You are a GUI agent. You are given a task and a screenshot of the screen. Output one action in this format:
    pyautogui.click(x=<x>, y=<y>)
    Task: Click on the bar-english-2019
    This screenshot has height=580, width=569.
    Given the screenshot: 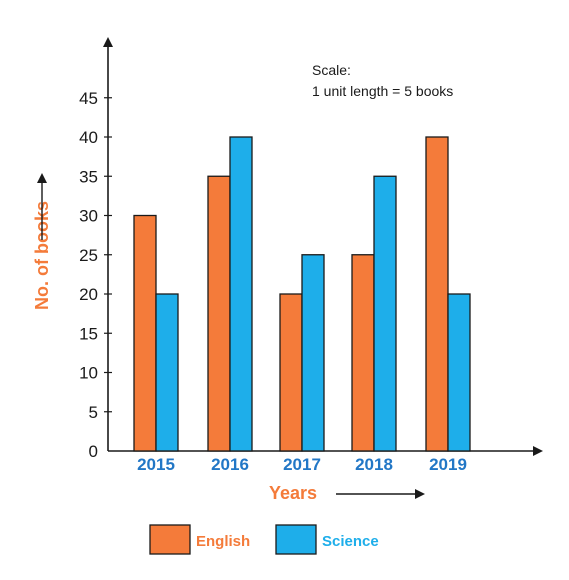 What is the action you would take?
    pyautogui.click(x=437, y=294)
    